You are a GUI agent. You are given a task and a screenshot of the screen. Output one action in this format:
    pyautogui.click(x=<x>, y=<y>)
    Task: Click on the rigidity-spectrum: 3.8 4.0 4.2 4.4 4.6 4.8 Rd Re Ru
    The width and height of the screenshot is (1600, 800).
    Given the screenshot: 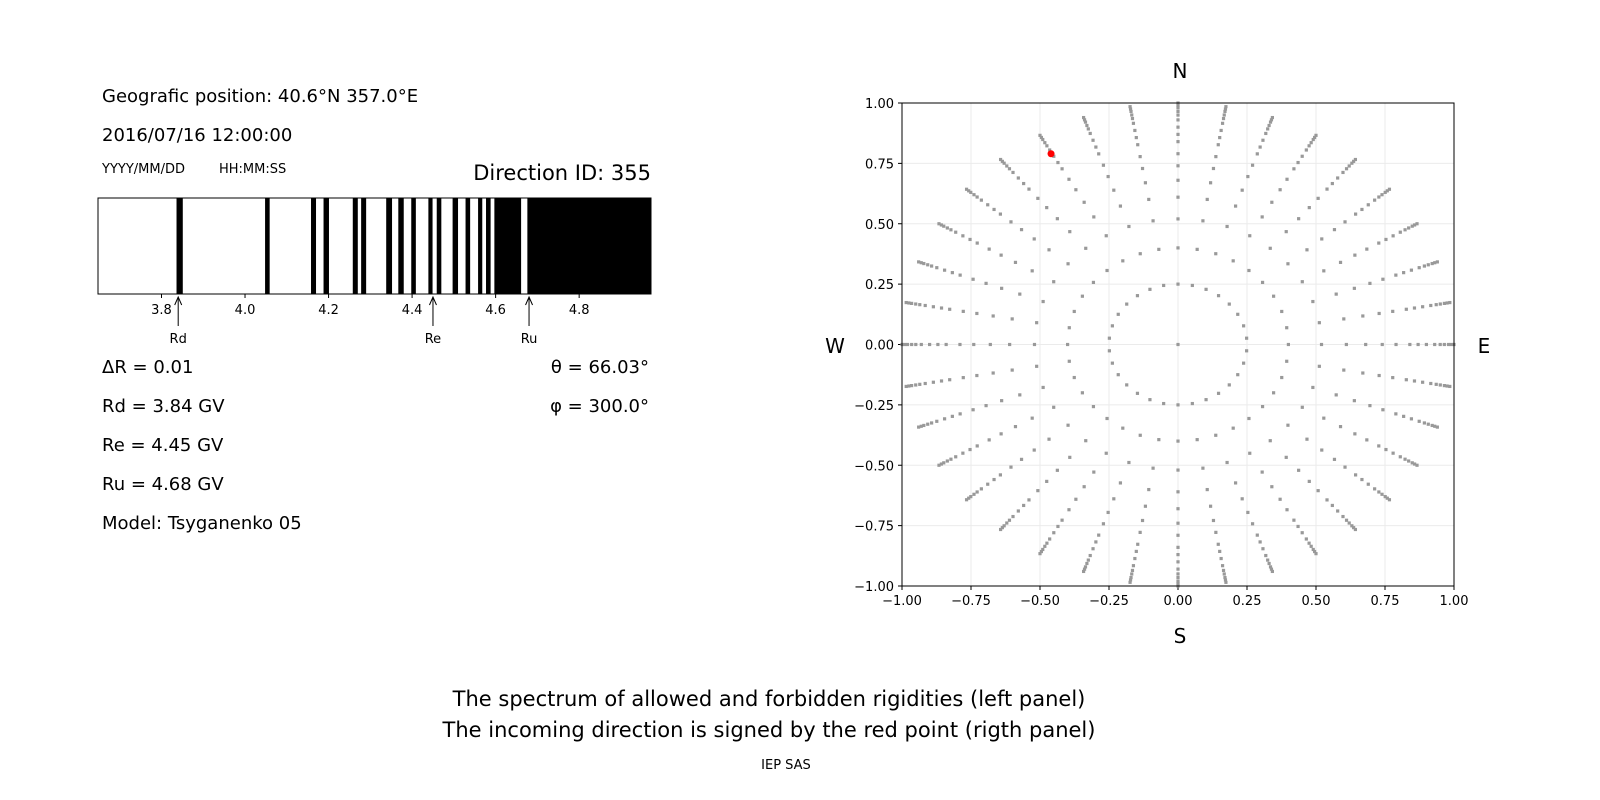 What is the action you would take?
    pyautogui.click(x=374, y=272)
    